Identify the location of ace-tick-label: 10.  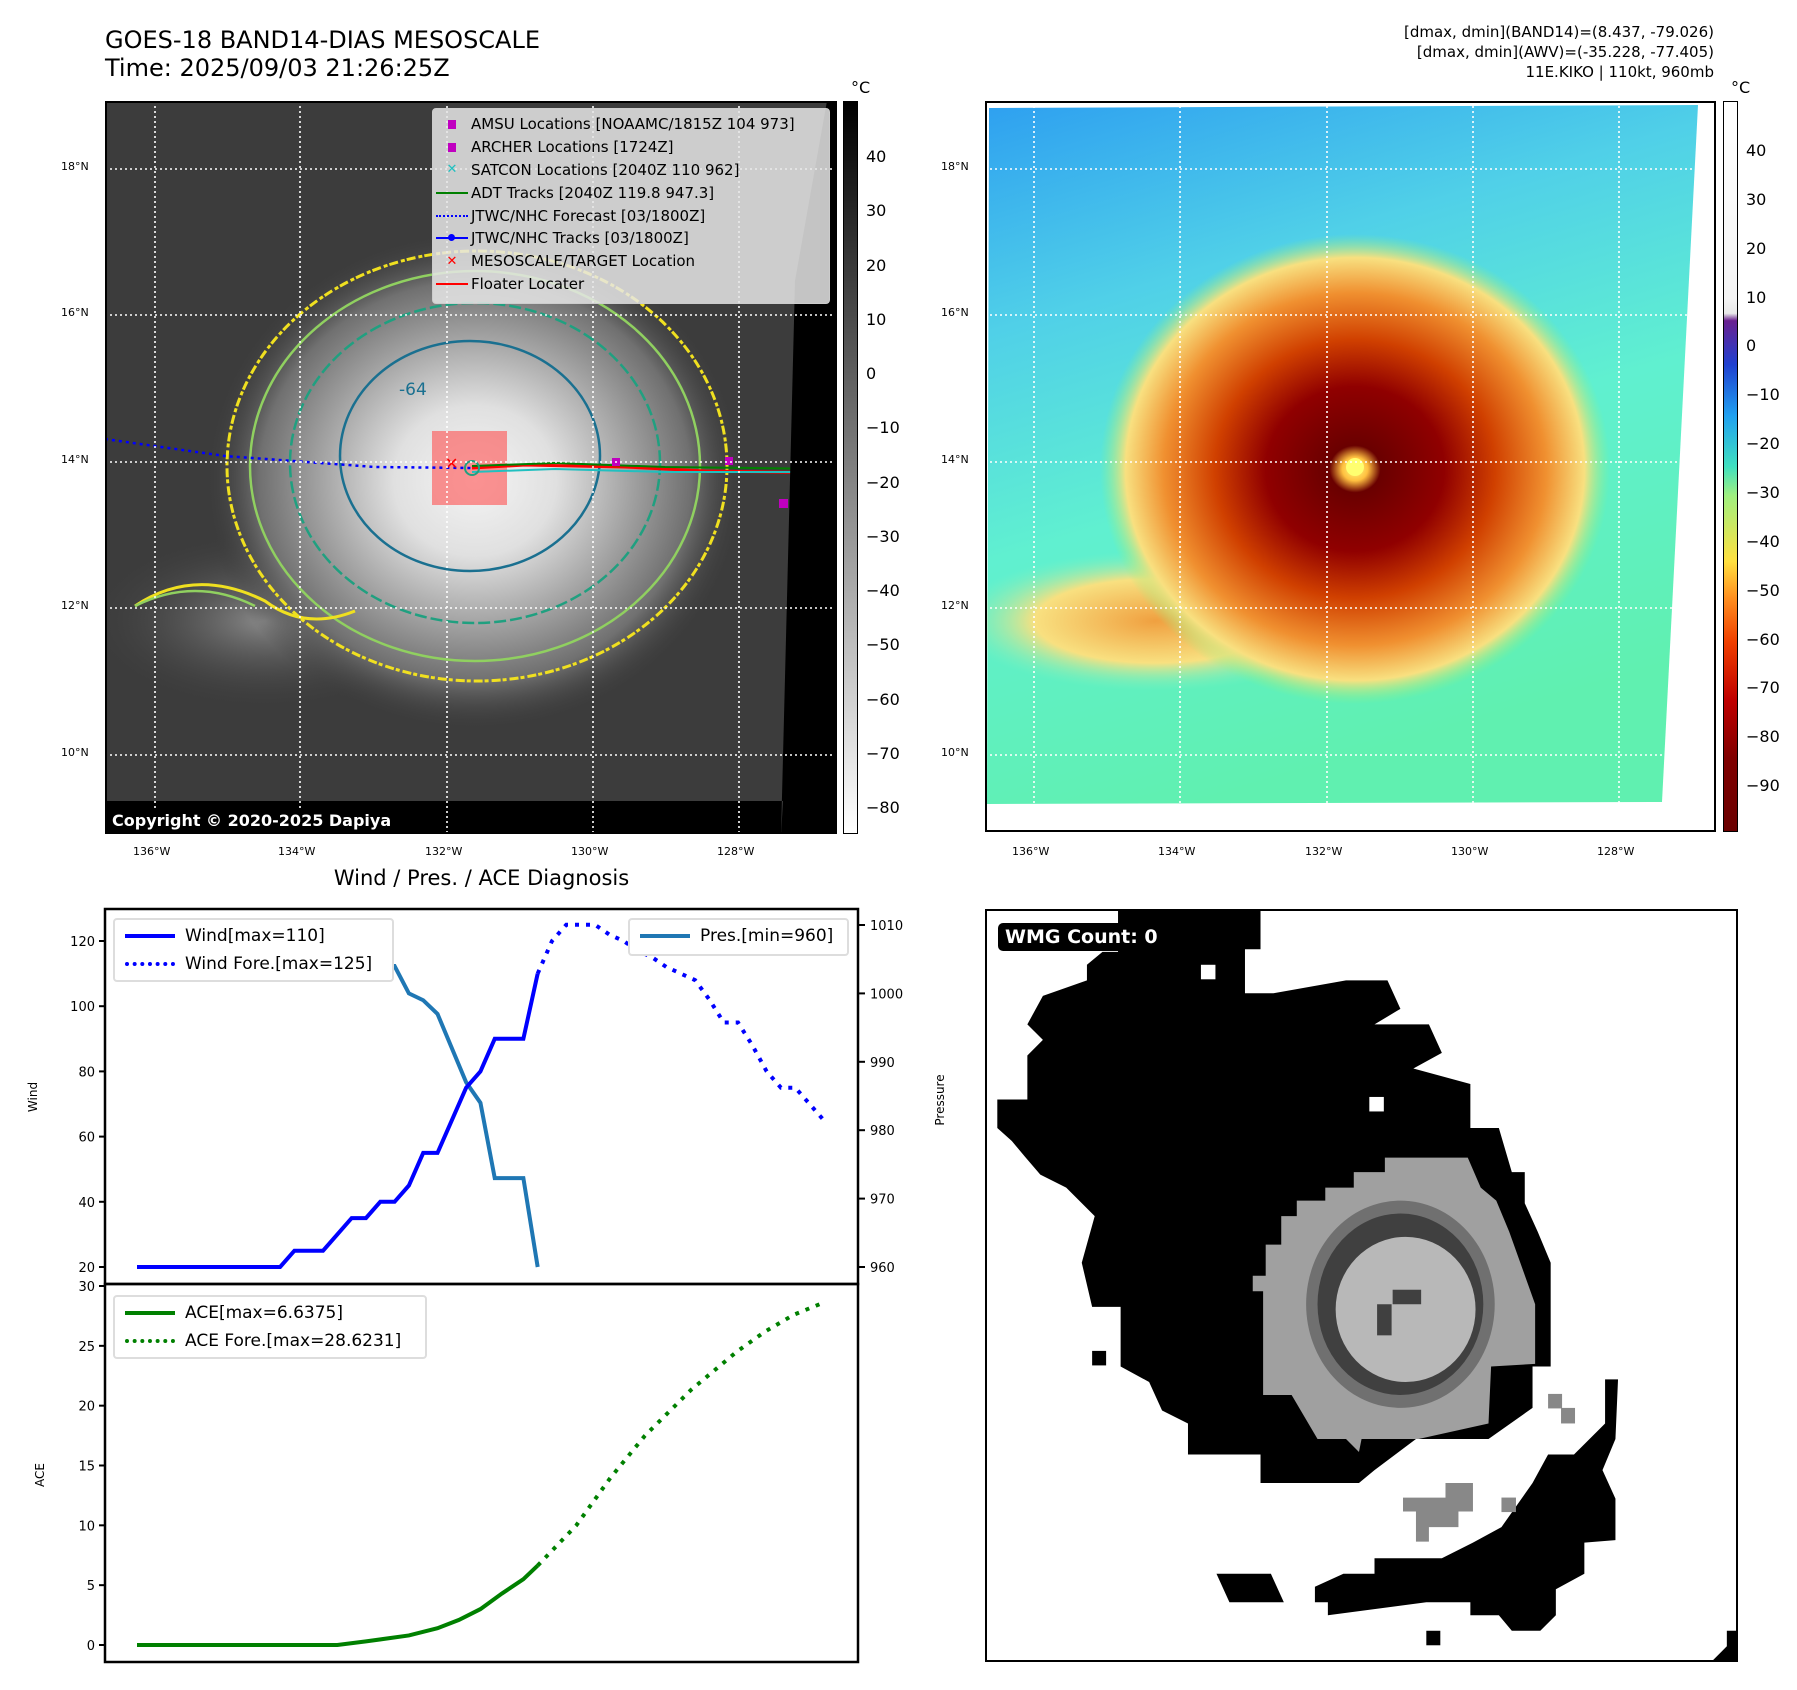
(86, 1526).